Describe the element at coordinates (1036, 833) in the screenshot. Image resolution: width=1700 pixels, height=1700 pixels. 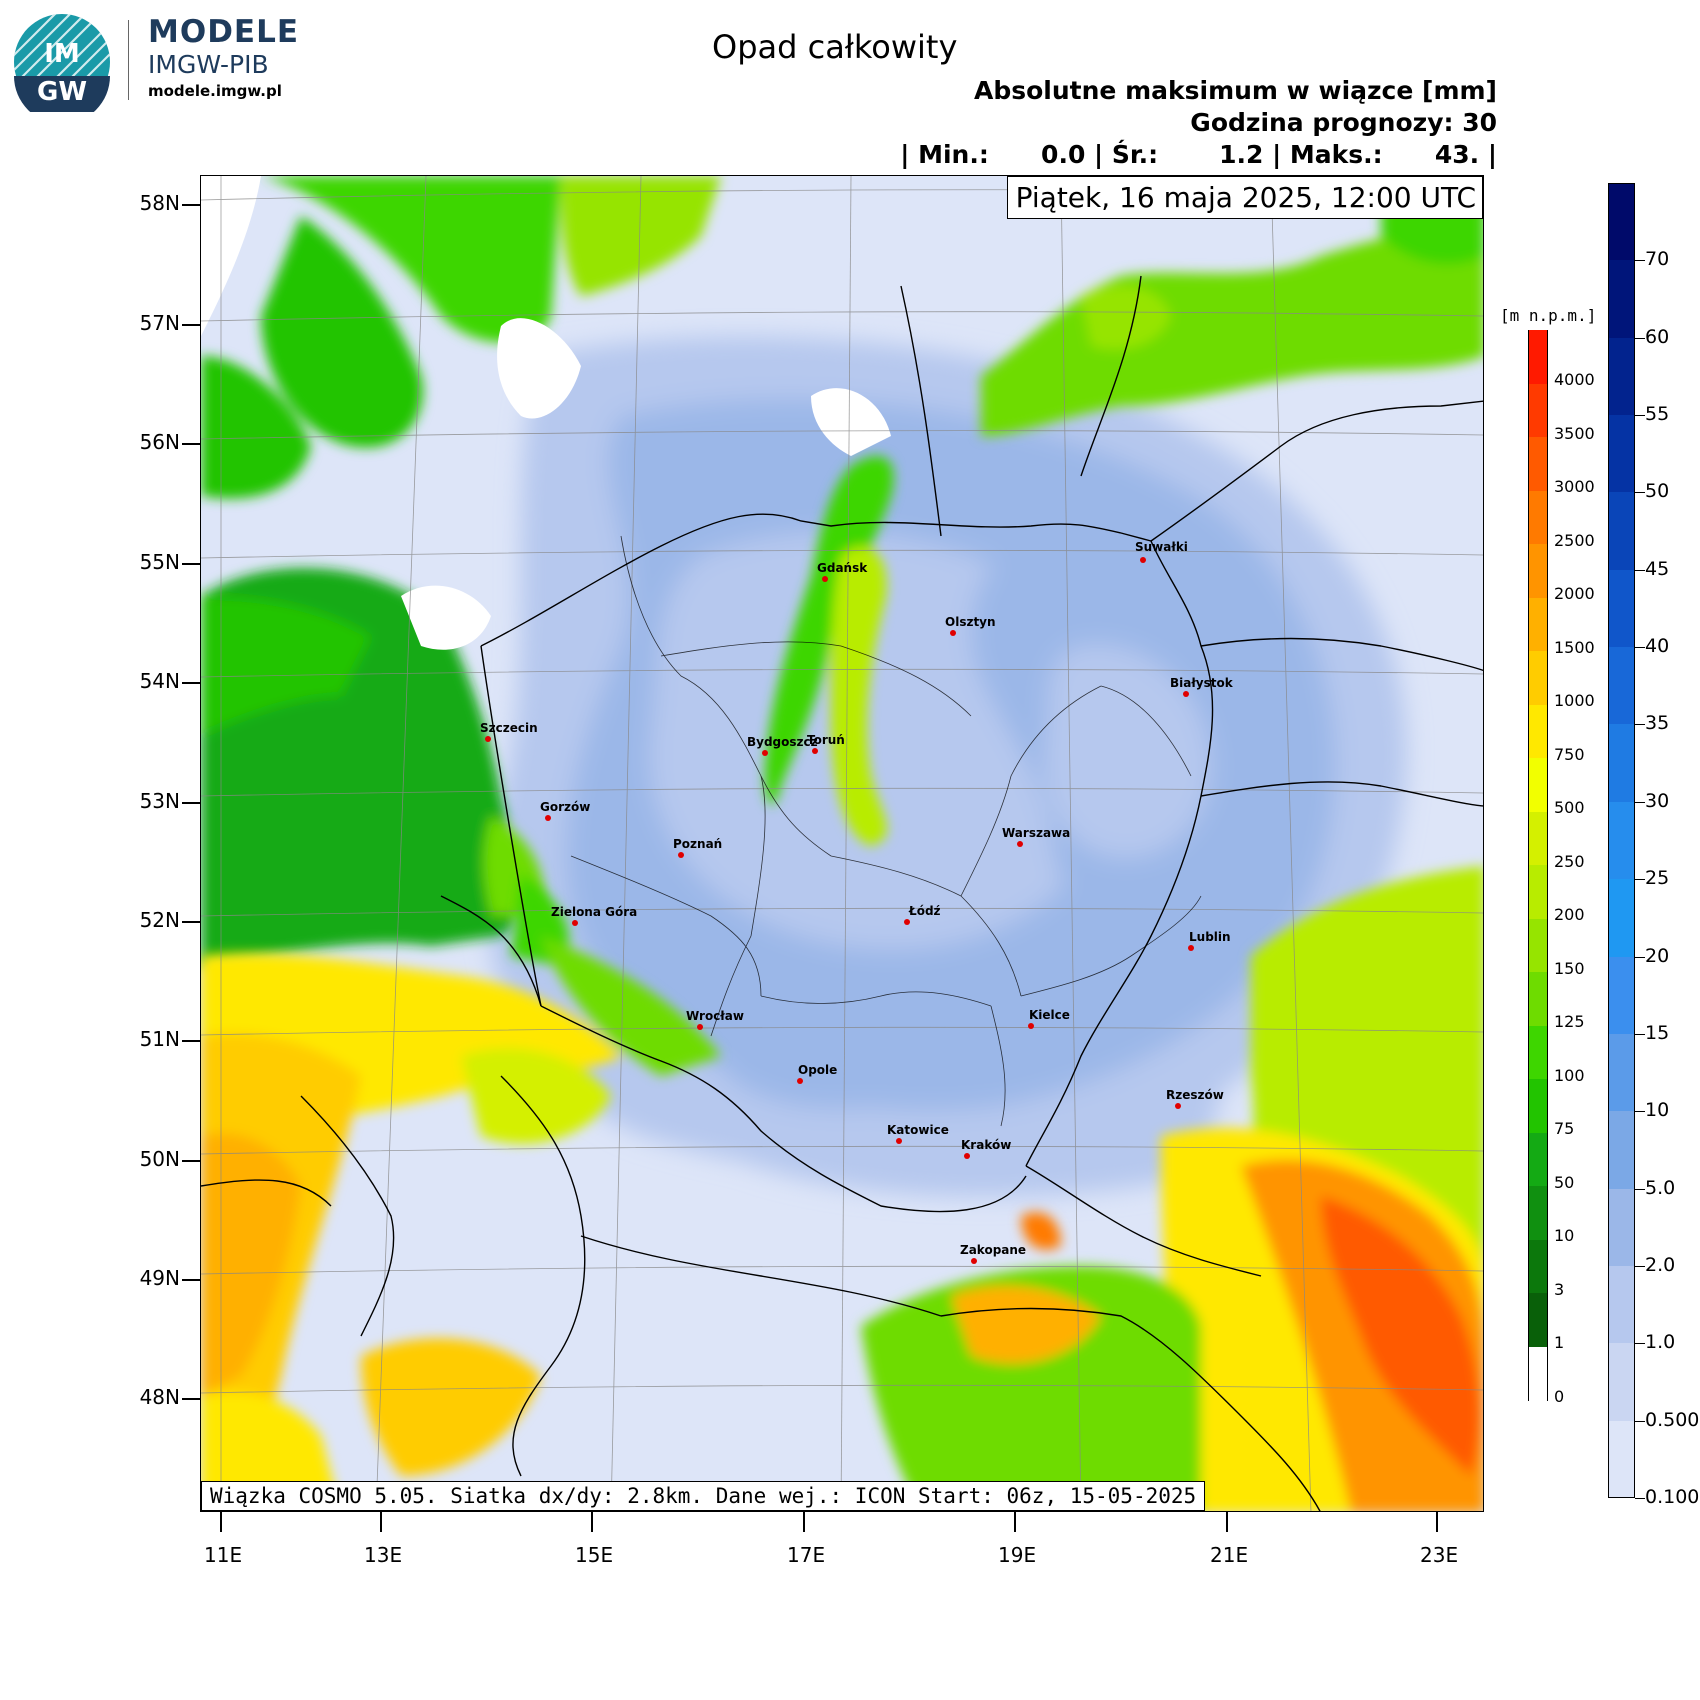
I see `city-label: Warszawa` at that location.